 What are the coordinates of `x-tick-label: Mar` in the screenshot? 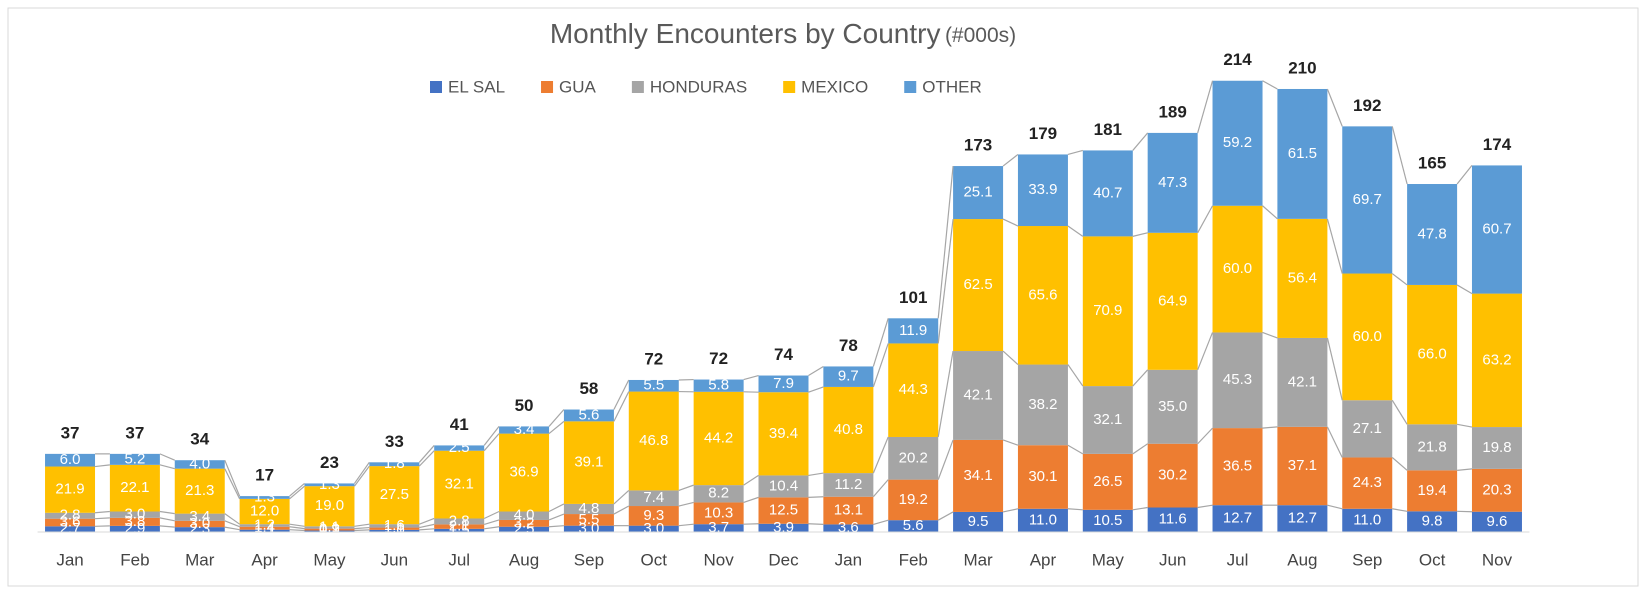 It's located at (200, 559).